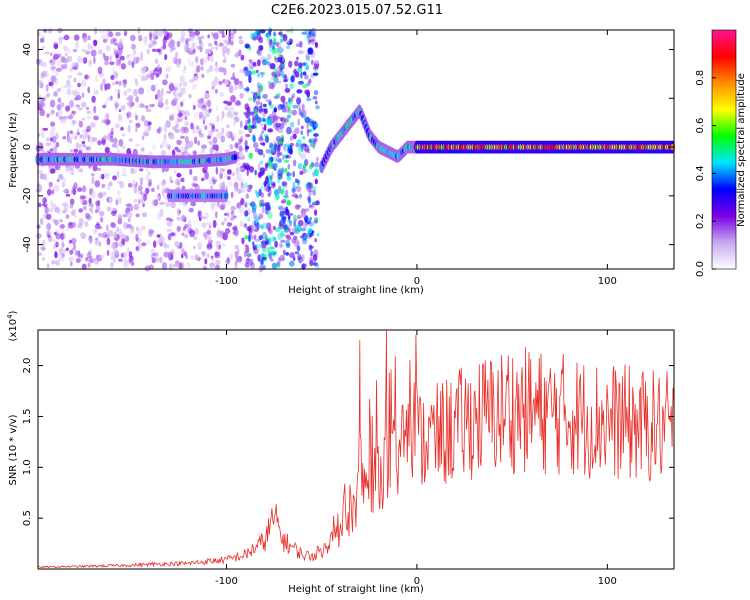 The image size is (750, 600). I want to click on colorbar-gradient, so click(724, 149).